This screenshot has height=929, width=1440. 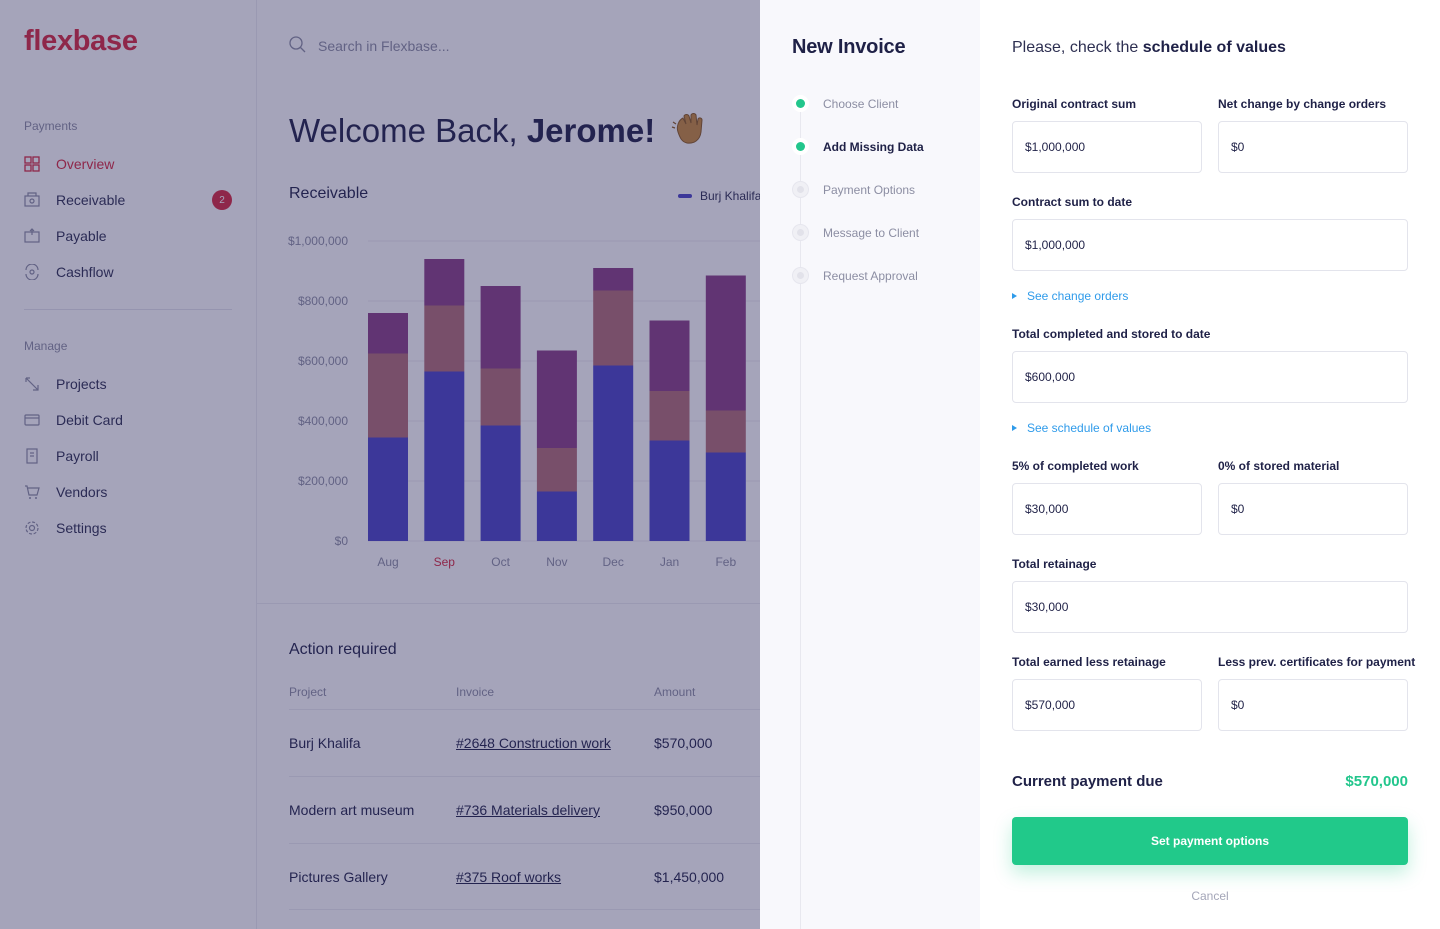 What do you see at coordinates (1087, 781) in the screenshot?
I see `current-payment-label: Current payment due` at bounding box center [1087, 781].